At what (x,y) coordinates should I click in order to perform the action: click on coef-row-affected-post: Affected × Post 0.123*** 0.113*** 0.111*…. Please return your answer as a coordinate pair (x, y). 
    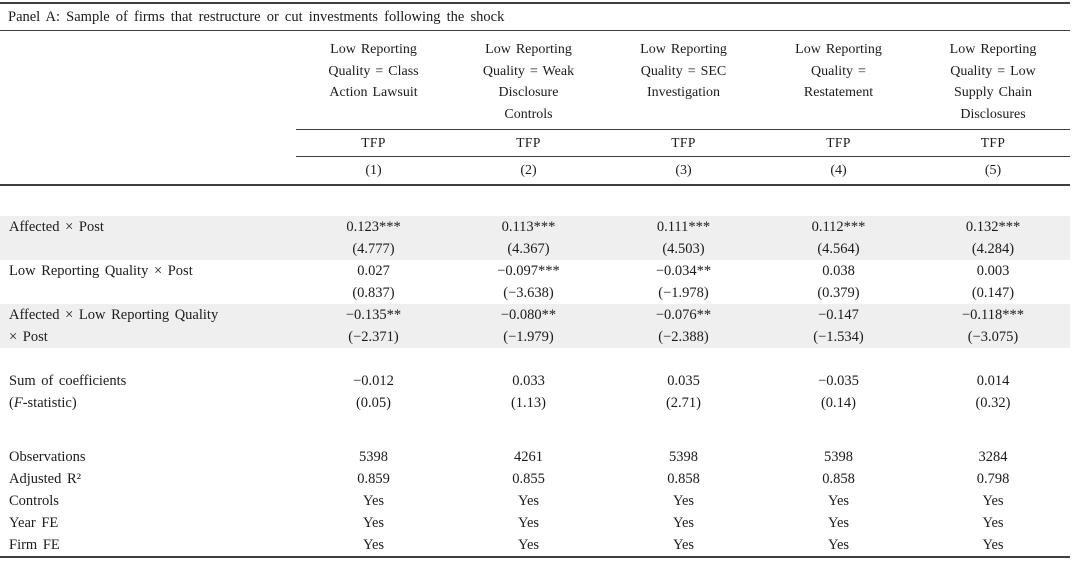
    Looking at the image, I should click on (535, 227).